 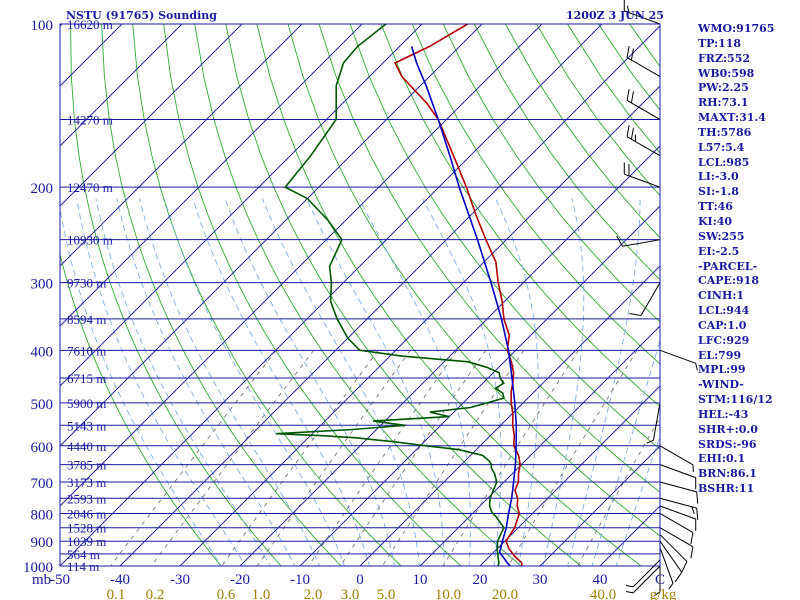 What do you see at coordinates (83, 554) in the screenshot?
I see `height-label: 564 m` at bounding box center [83, 554].